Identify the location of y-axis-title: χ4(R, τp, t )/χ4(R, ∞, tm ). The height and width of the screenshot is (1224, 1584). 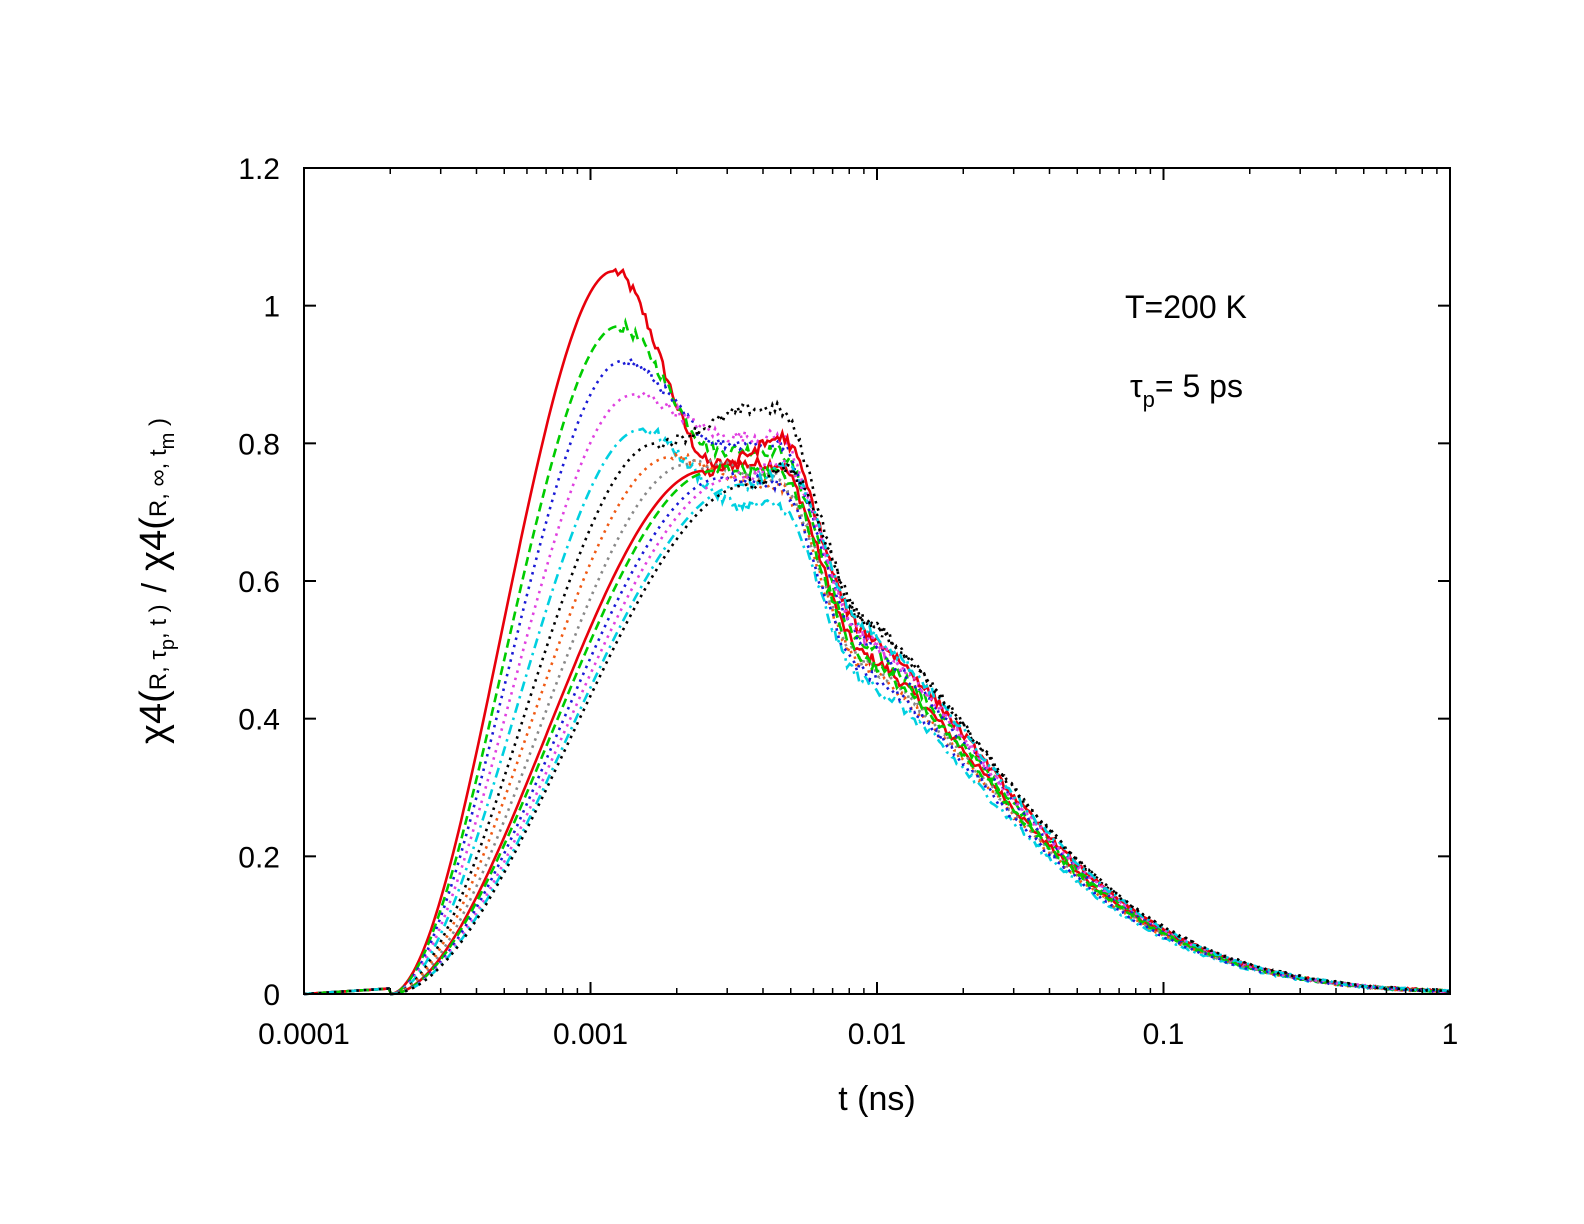
(156, 581).